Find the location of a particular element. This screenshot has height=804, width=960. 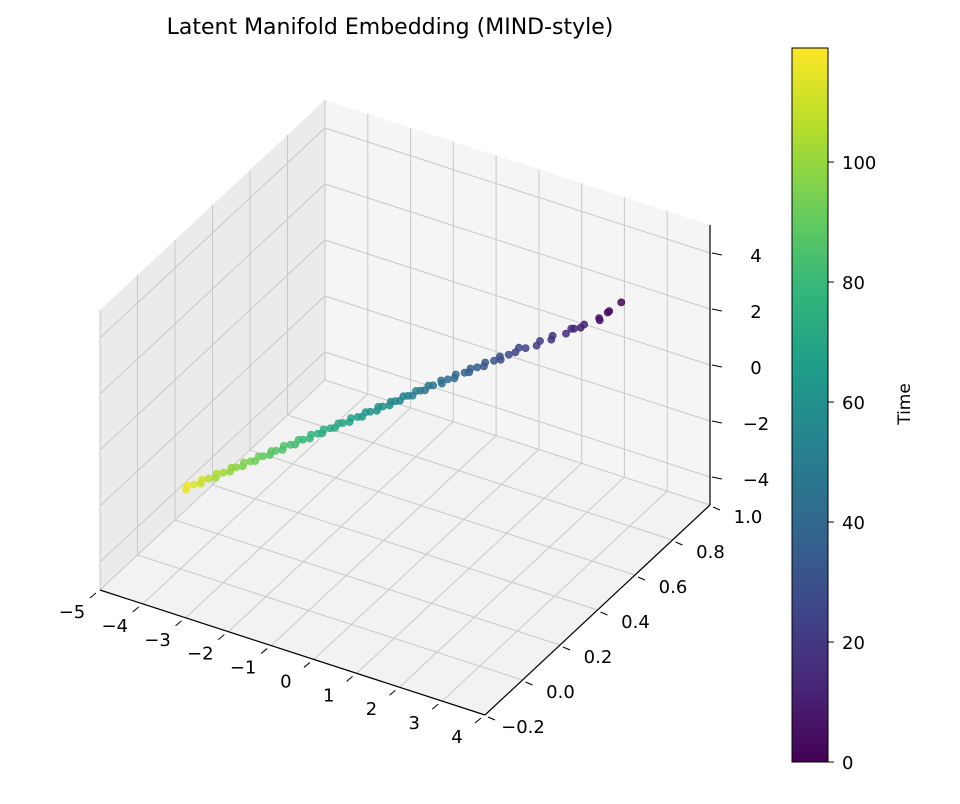

colorbar-tick-label: 60 is located at coordinates (853, 403).